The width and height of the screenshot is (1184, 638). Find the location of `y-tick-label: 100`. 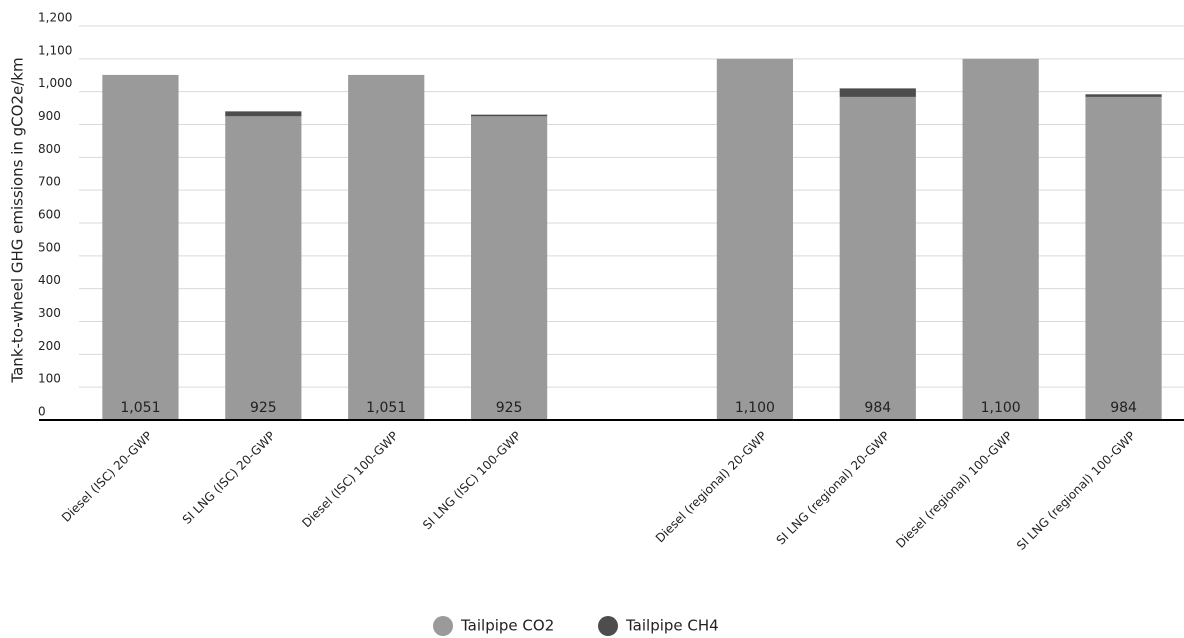

y-tick-label: 100 is located at coordinates (49, 379).